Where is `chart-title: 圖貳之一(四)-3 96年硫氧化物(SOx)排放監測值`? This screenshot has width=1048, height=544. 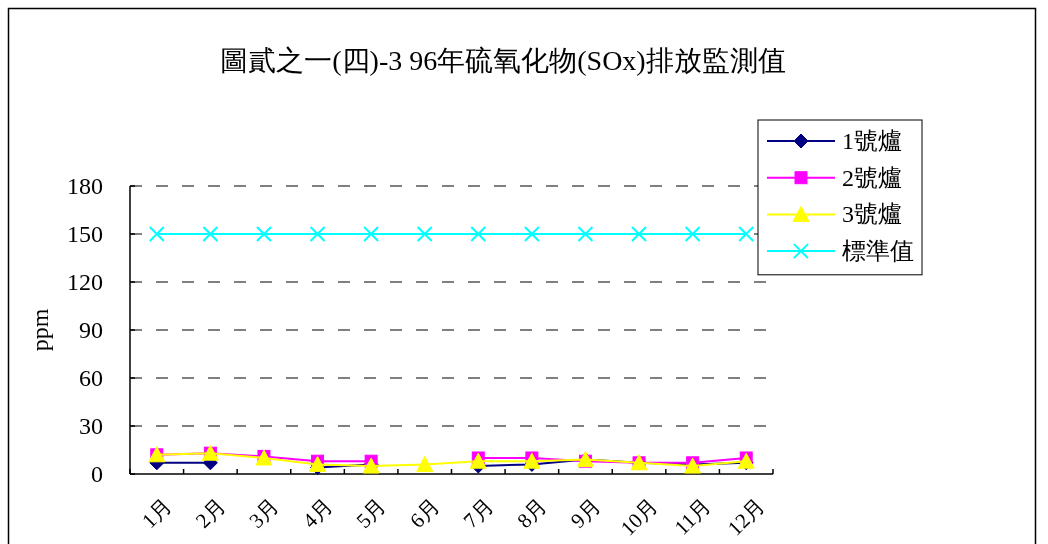 chart-title: 圖貳之一(四)-3 96年硫氧化物(SOx)排放監測值 is located at coordinates (503, 60).